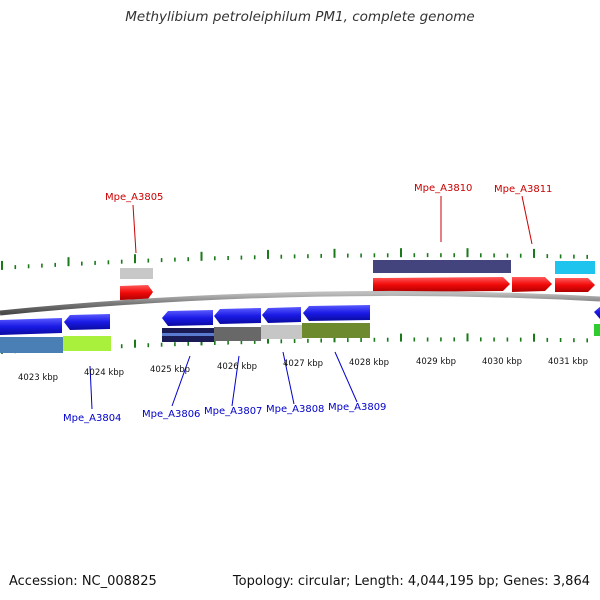 This screenshot has height=600, width=600. What do you see at coordinates (170, 370) in the screenshot?
I see `scale-label: 4025 kbp` at bounding box center [170, 370].